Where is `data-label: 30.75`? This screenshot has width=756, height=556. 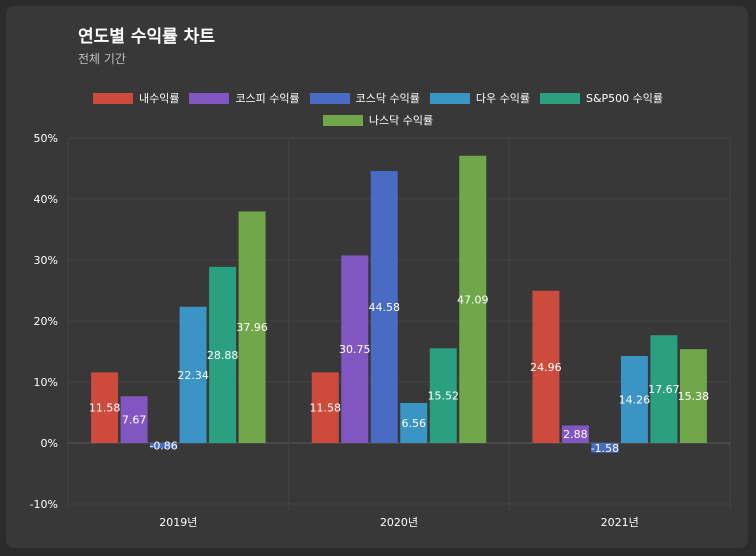
data-label: 30.75 is located at coordinates (355, 349).